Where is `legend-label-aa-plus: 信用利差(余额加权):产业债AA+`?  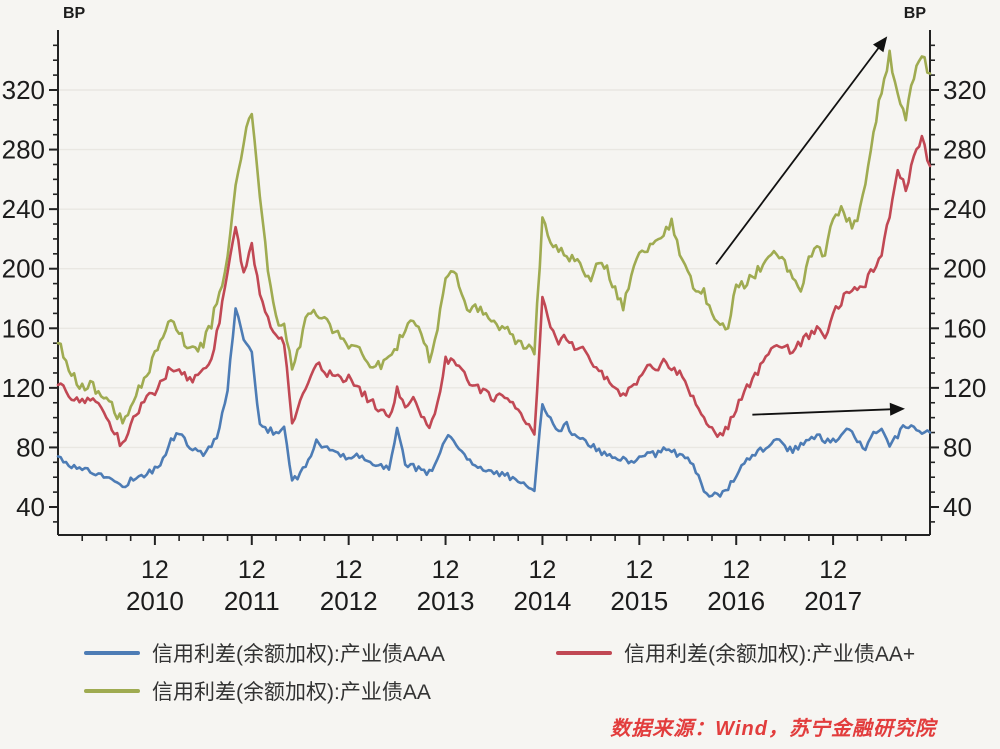
legend-label-aa-plus: 信用利差(余额加权):产业债AA+ is located at coordinates (770, 654).